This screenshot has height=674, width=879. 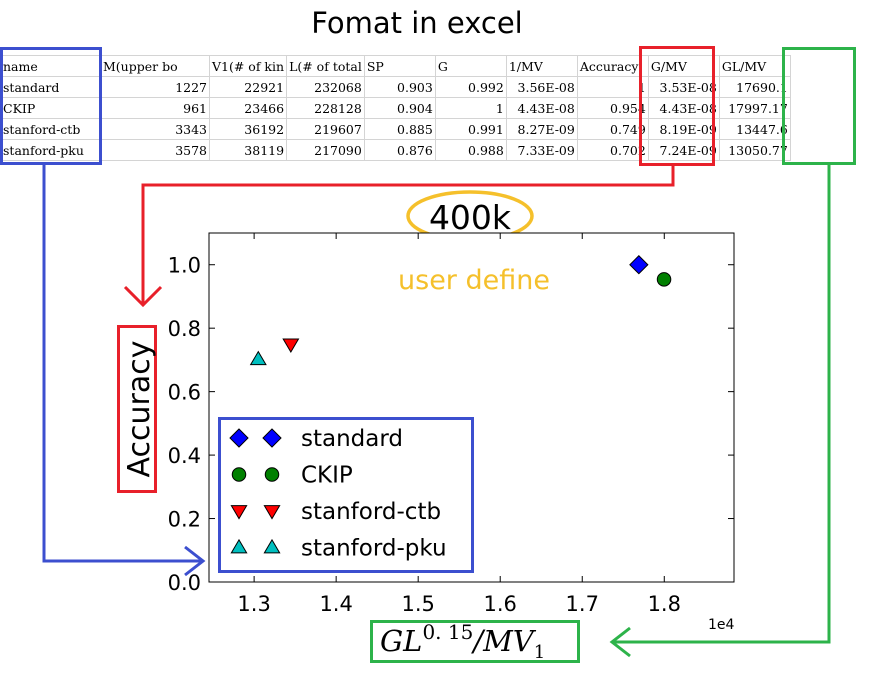 I want to click on x-tick-label: 1.3, so click(x=253, y=604).